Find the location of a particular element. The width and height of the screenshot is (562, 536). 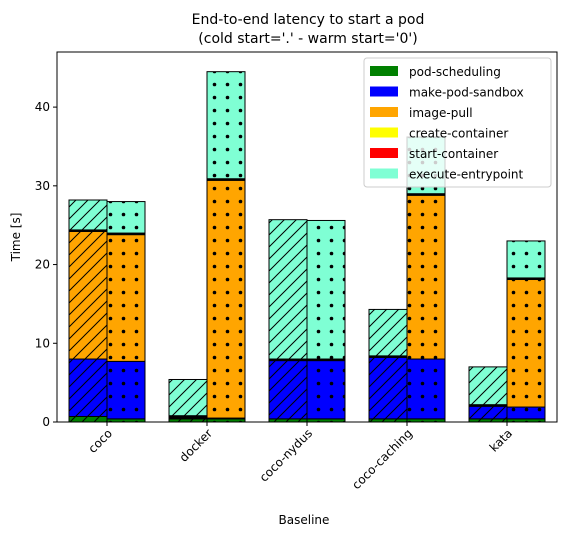

bar-hatch-coco-caching-cold-make-pod-sandbox is located at coordinates (426, 389).